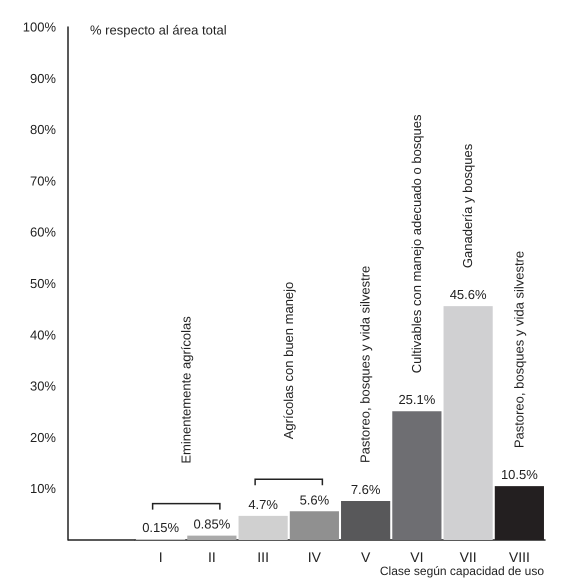  I want to click on data-label: 45.6%, so click(468, 294).